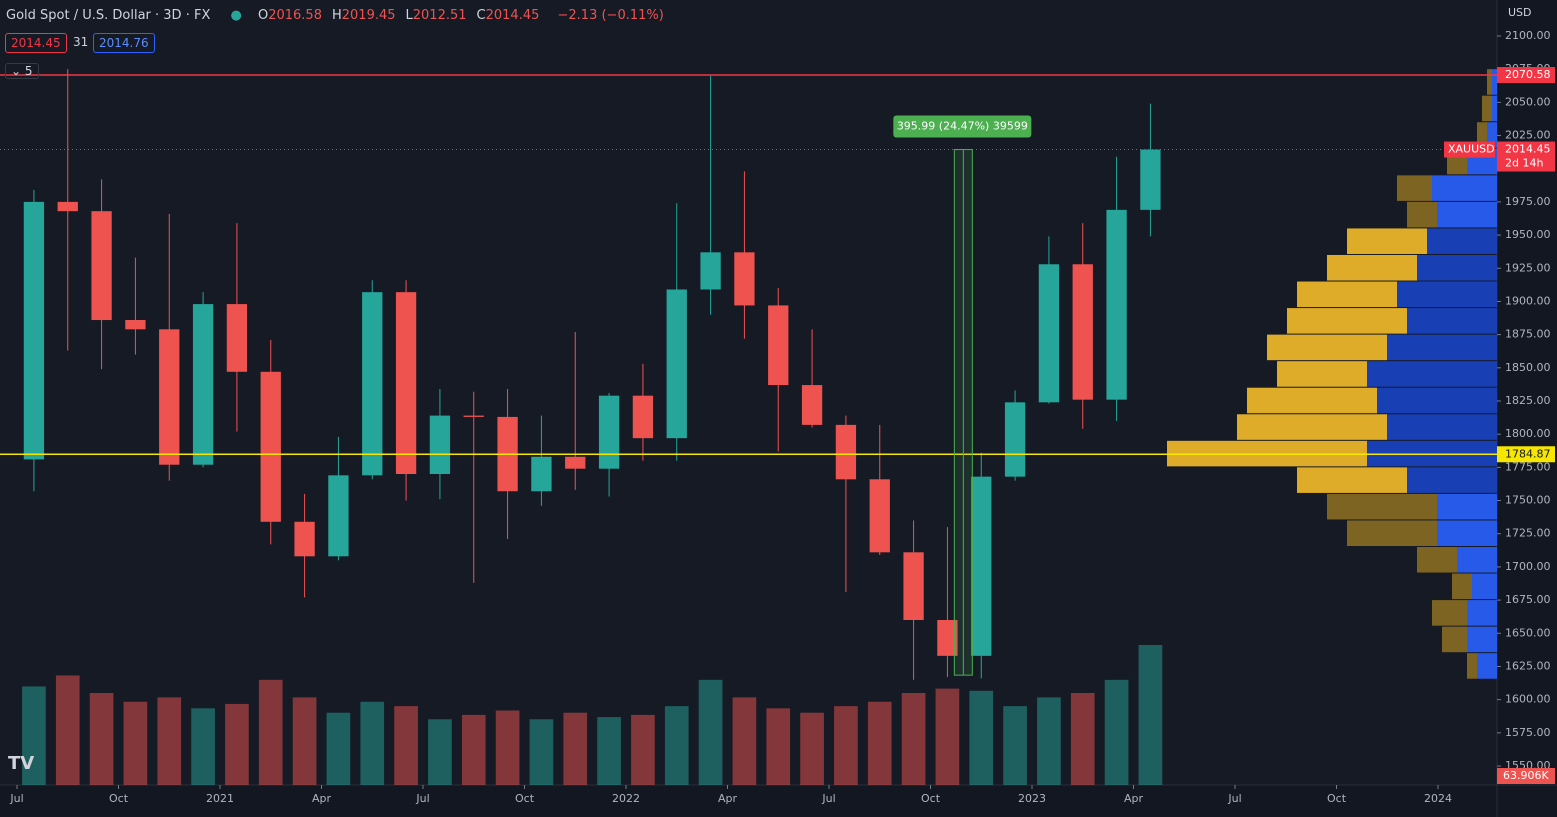 Image resolution: width=1557 pixels, height=817 pixels. I want to click on measure-label: 395.99 (24.47%) 39599, so click(962, 126).